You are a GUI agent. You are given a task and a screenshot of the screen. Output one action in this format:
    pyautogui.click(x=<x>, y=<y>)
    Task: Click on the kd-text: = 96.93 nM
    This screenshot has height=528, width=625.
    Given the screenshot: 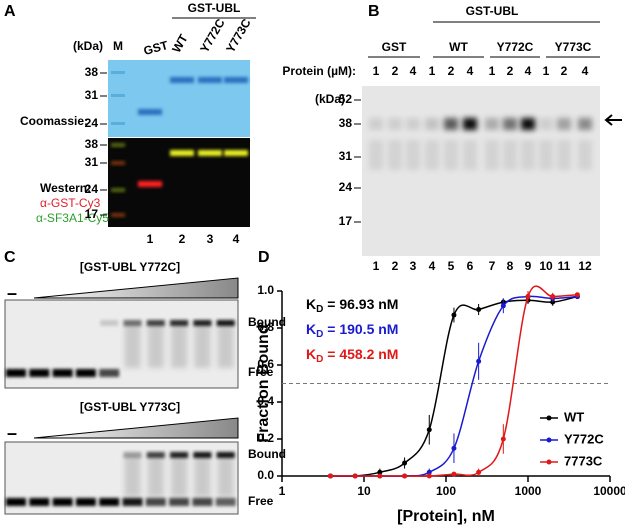 What is the action you would take?
    pyautogui.click(x=360, y=304)
    